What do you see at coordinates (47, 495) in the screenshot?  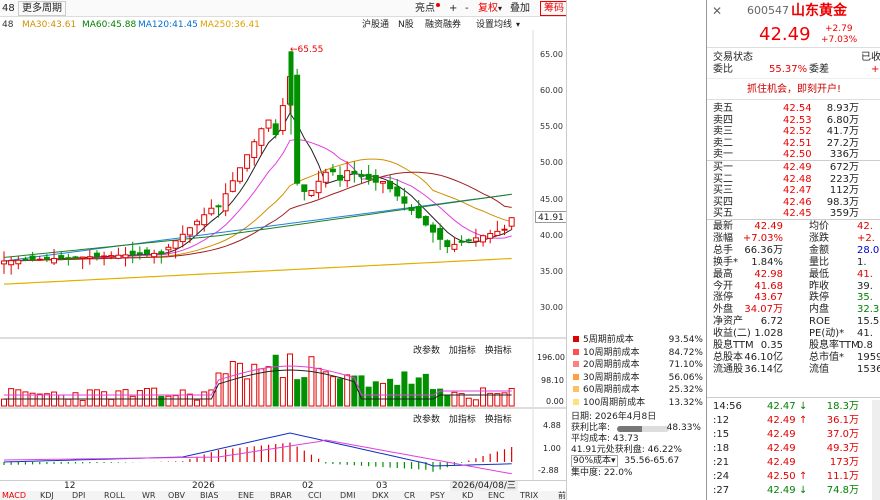 I see `indicator-tab-kdj: KDJ` at bounding box center [47, 495].